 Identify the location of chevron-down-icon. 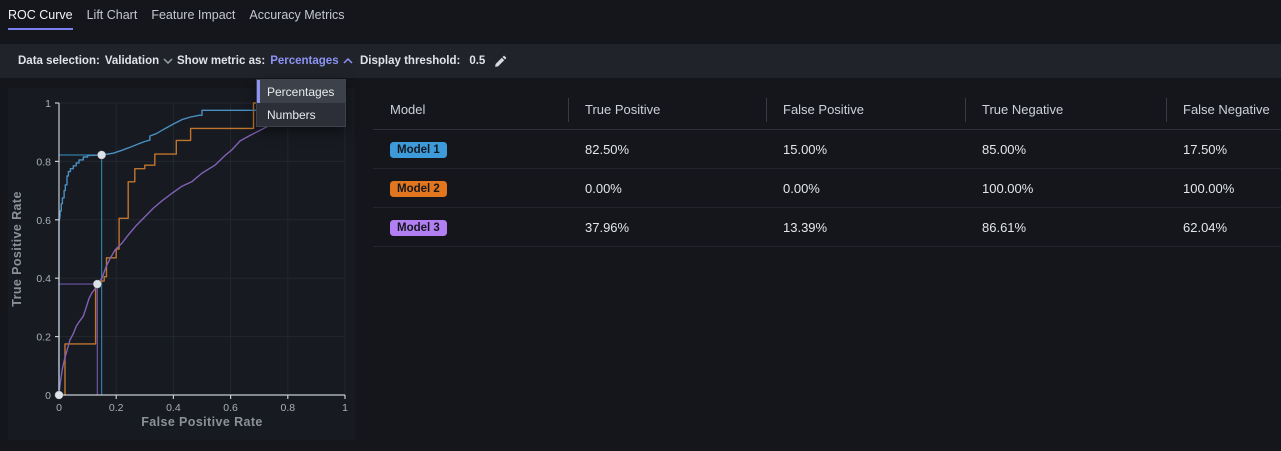
(168, 61).